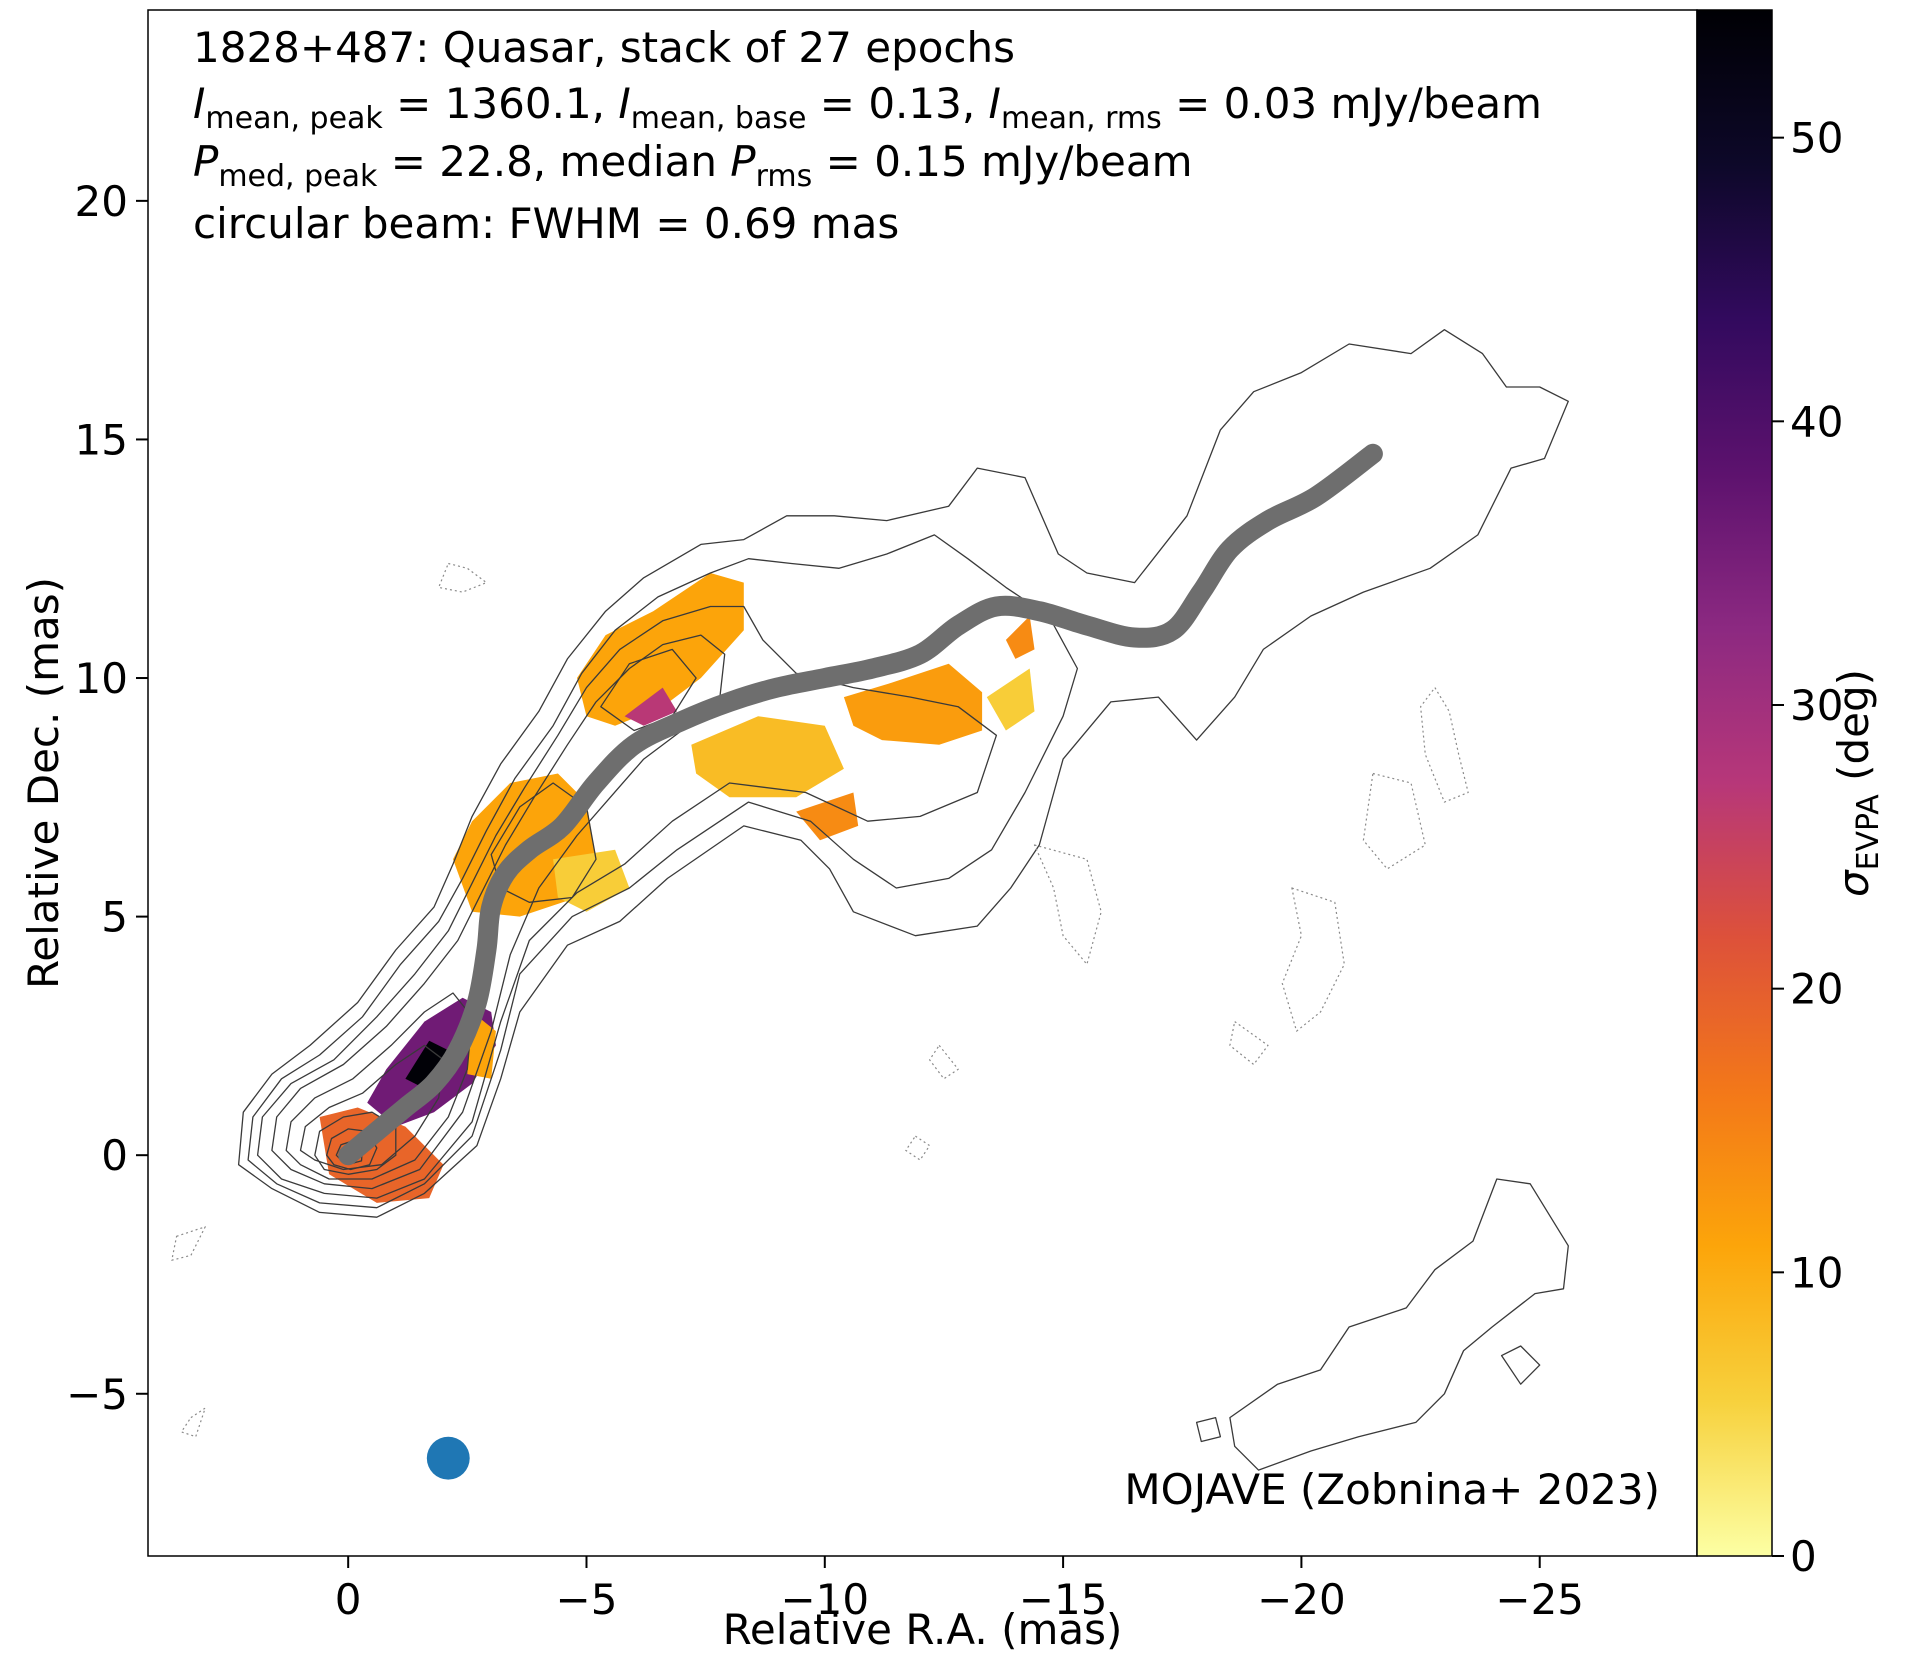  Describe the element at coordinates (743, 161) in the screenshot. I see `p-rms-symbol: P` at that location.